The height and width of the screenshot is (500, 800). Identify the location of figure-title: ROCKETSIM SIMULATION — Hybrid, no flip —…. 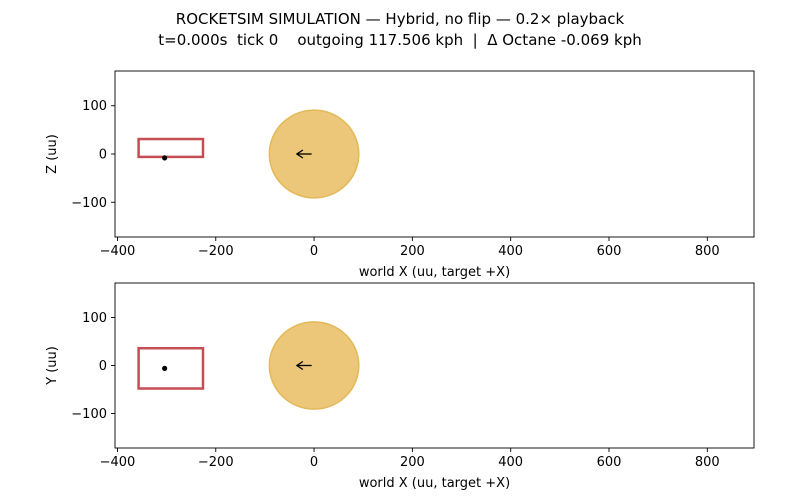
(400, 30).